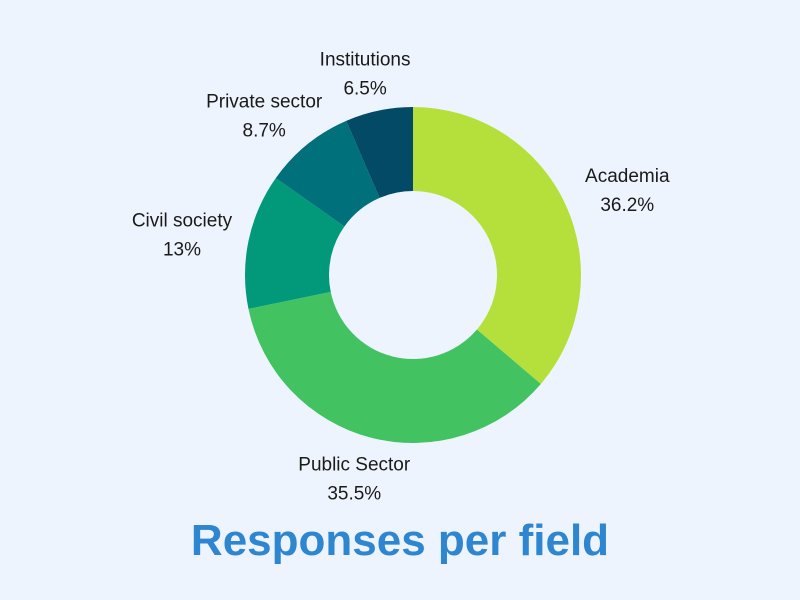  Describe the element at coordinates (182, 249) in the screenshot. I see `slice-value-label: 13%` at that location.